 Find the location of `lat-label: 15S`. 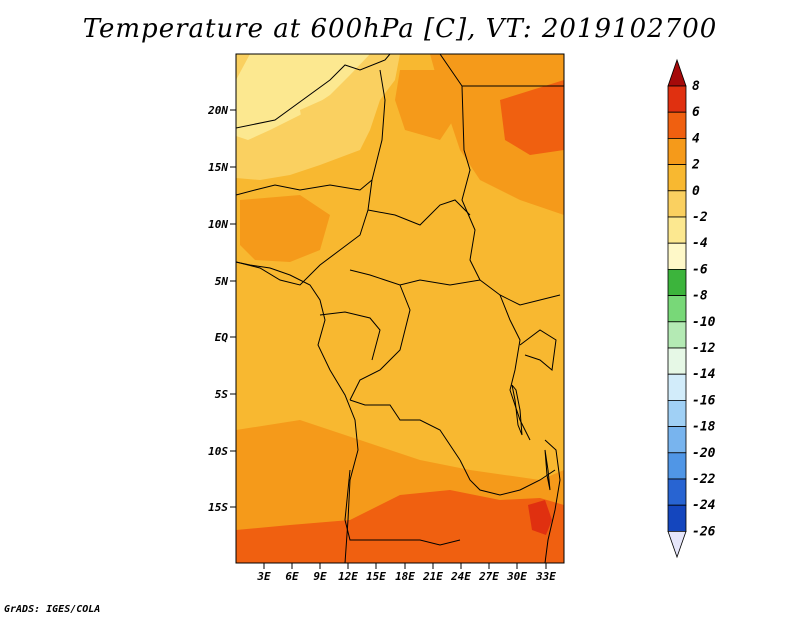

lat-label: 15S is located at coordinates (218, 507).